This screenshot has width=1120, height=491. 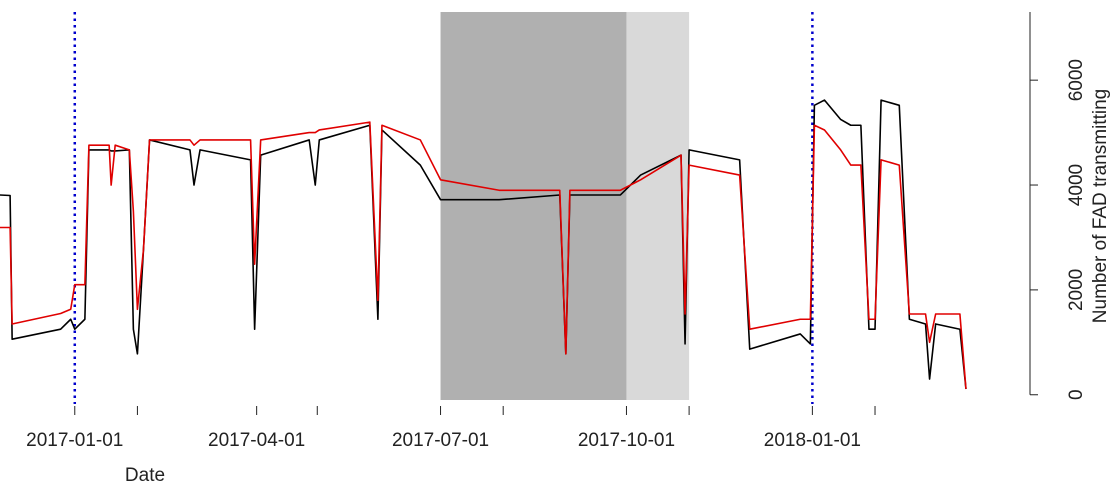 What do you see at coordinates (440, 440) in the screenshot?
I see `x-tick-label: 2017-07-01` at bounding box center [440, 440].